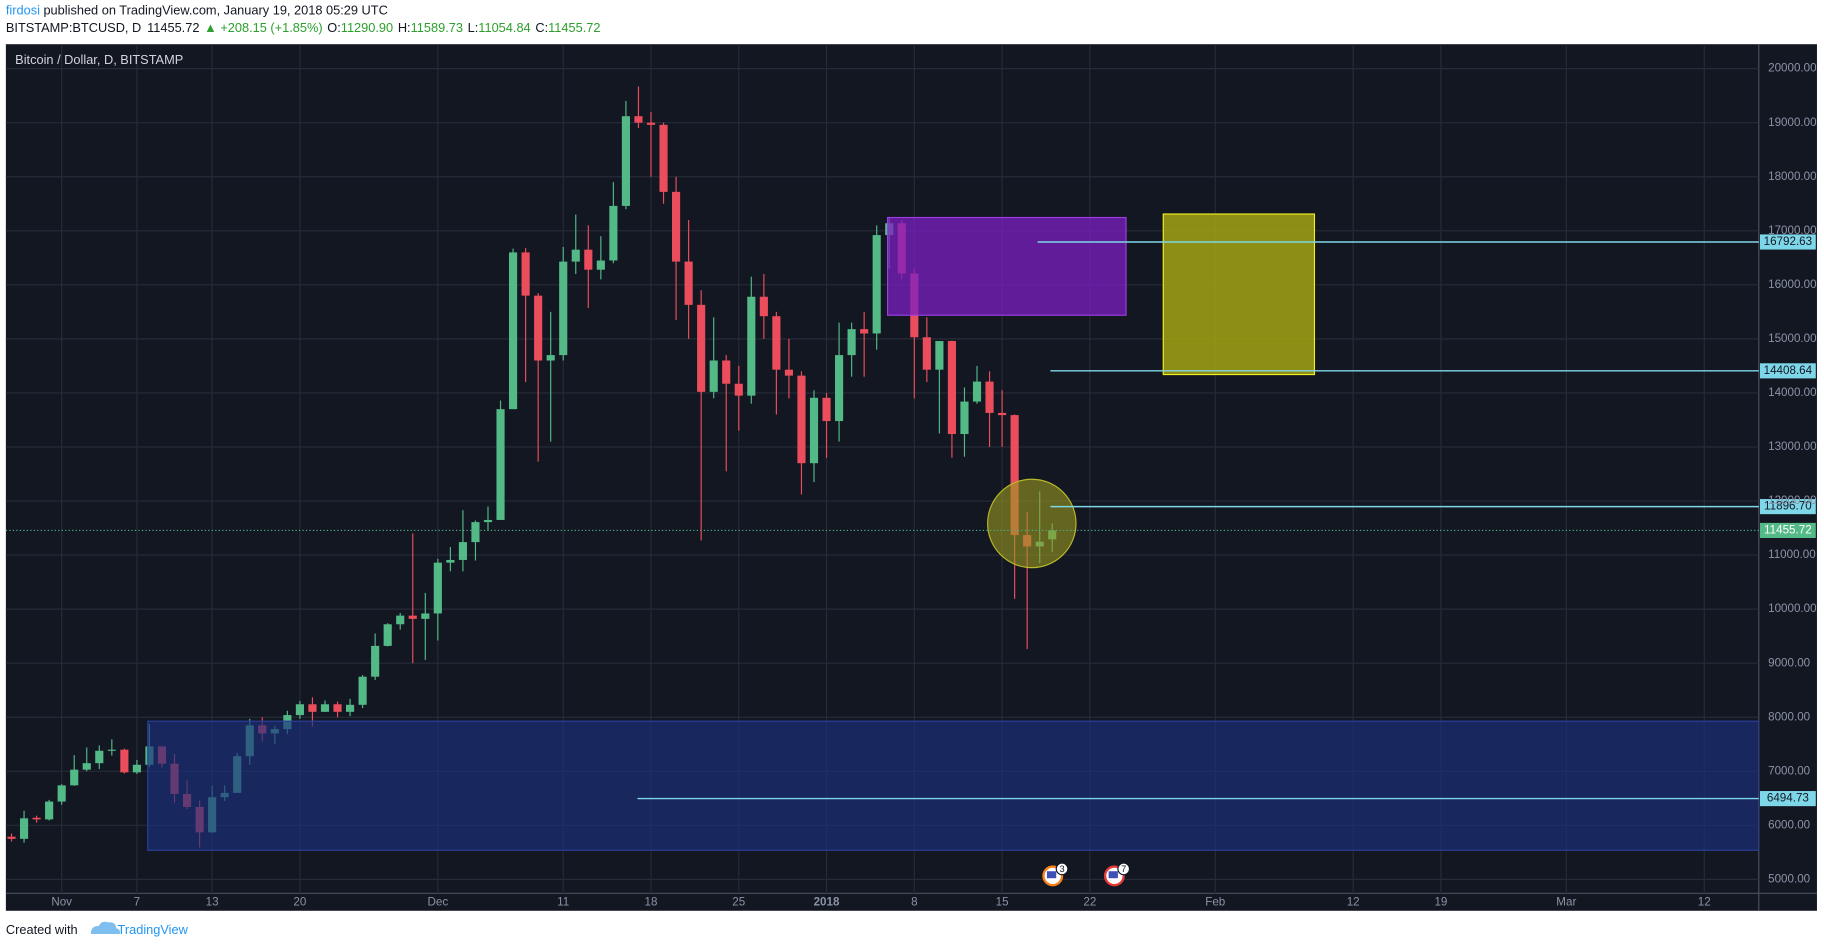 The image size is (1824, 948). I want to click on last: 11455.72, so click(173, 27).